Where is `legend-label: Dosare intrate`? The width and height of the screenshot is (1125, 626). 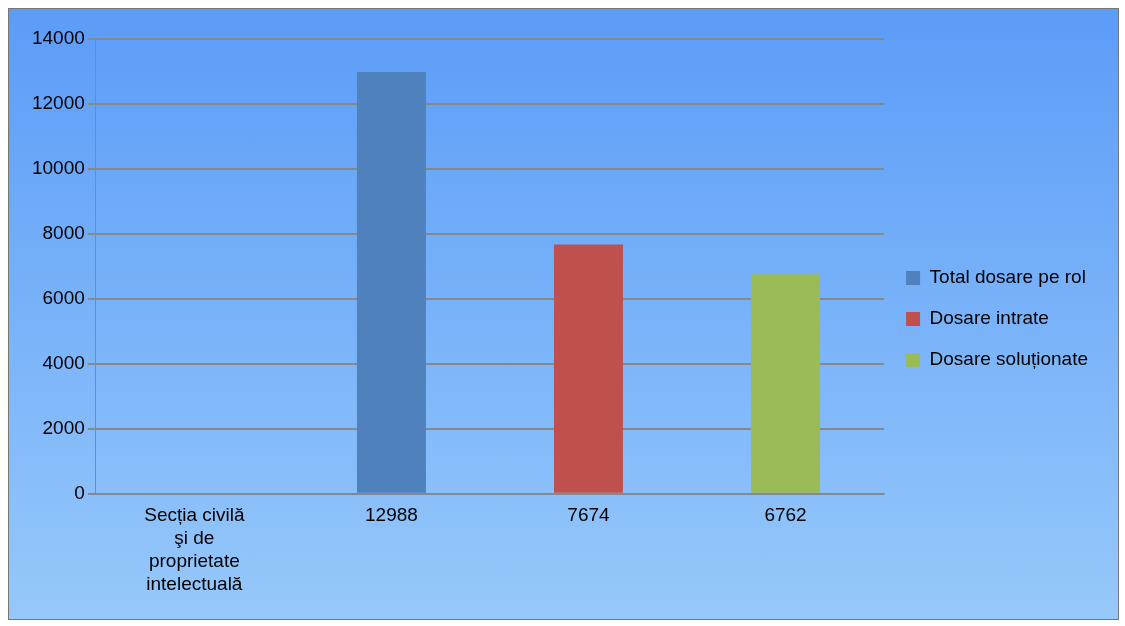
legend-label: Dosare intrate is located at coordinates (989, 318).